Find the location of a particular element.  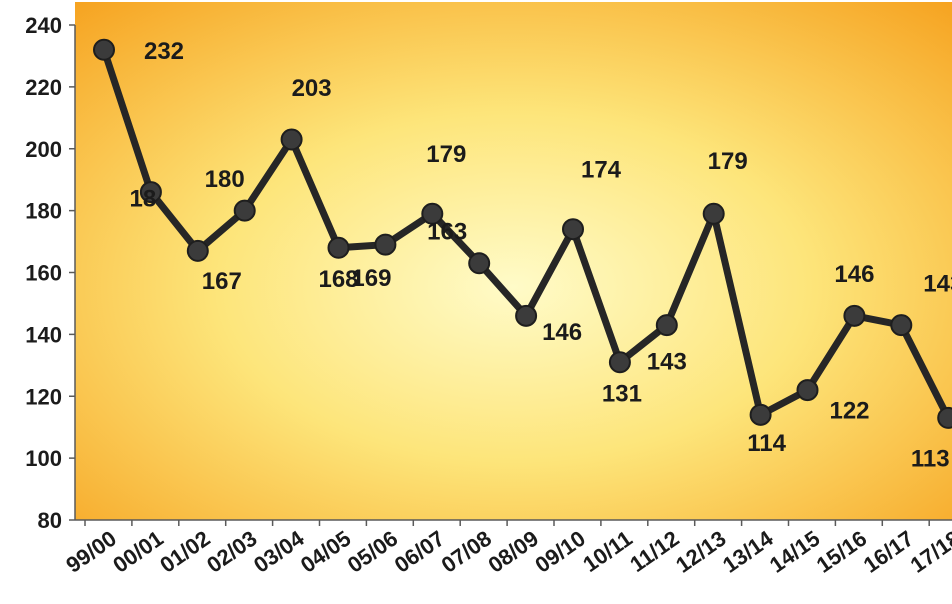

data-label: 122 is located at coordinates (849, 410).